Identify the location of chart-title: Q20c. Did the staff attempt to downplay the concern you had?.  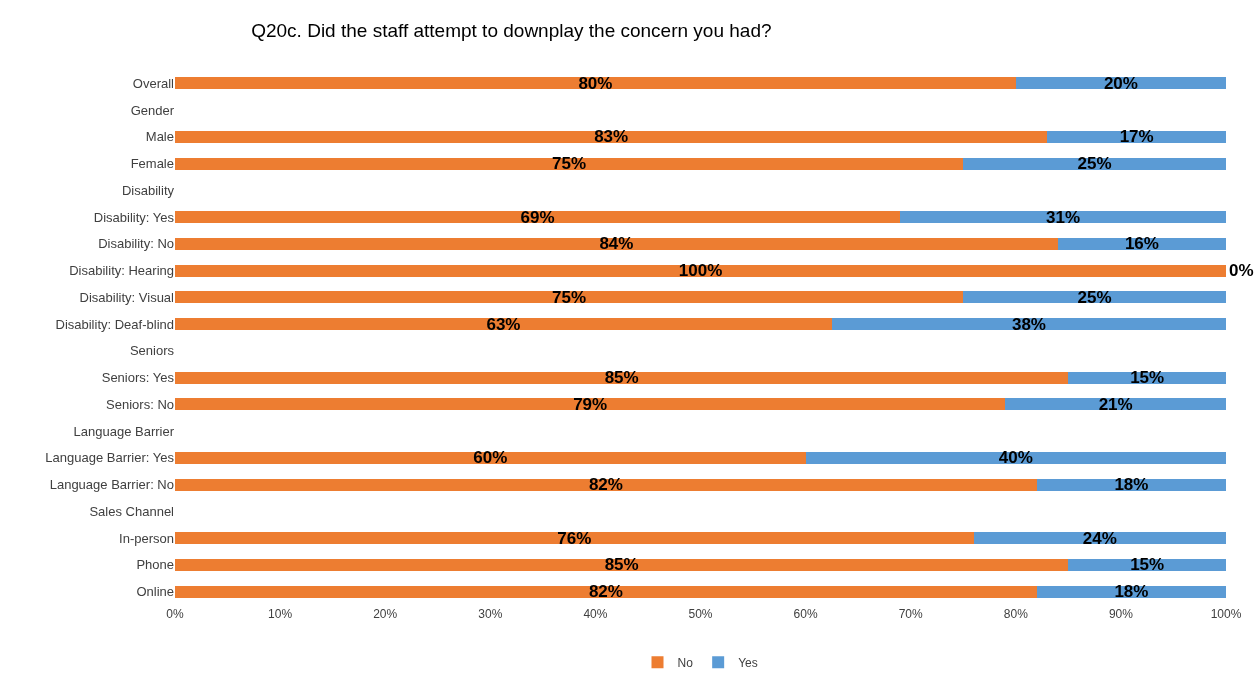
(511, 31).